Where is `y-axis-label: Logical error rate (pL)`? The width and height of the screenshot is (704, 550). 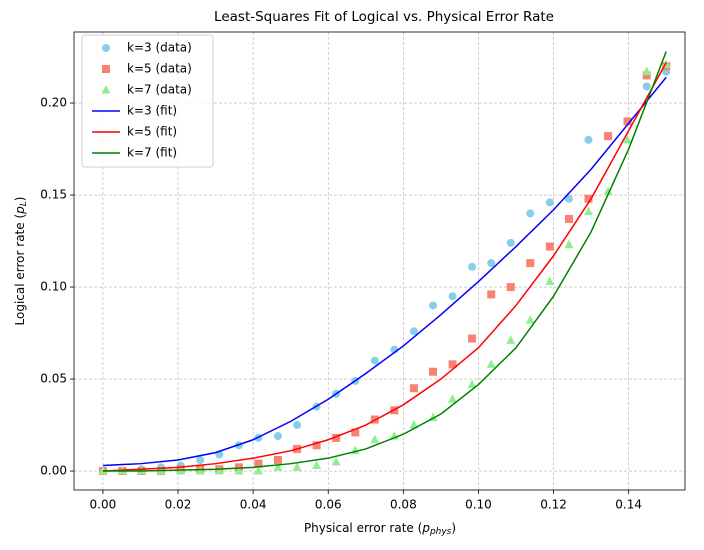
y-axis-label: Logical error rate (pL) is located at coordinates (21, 261).